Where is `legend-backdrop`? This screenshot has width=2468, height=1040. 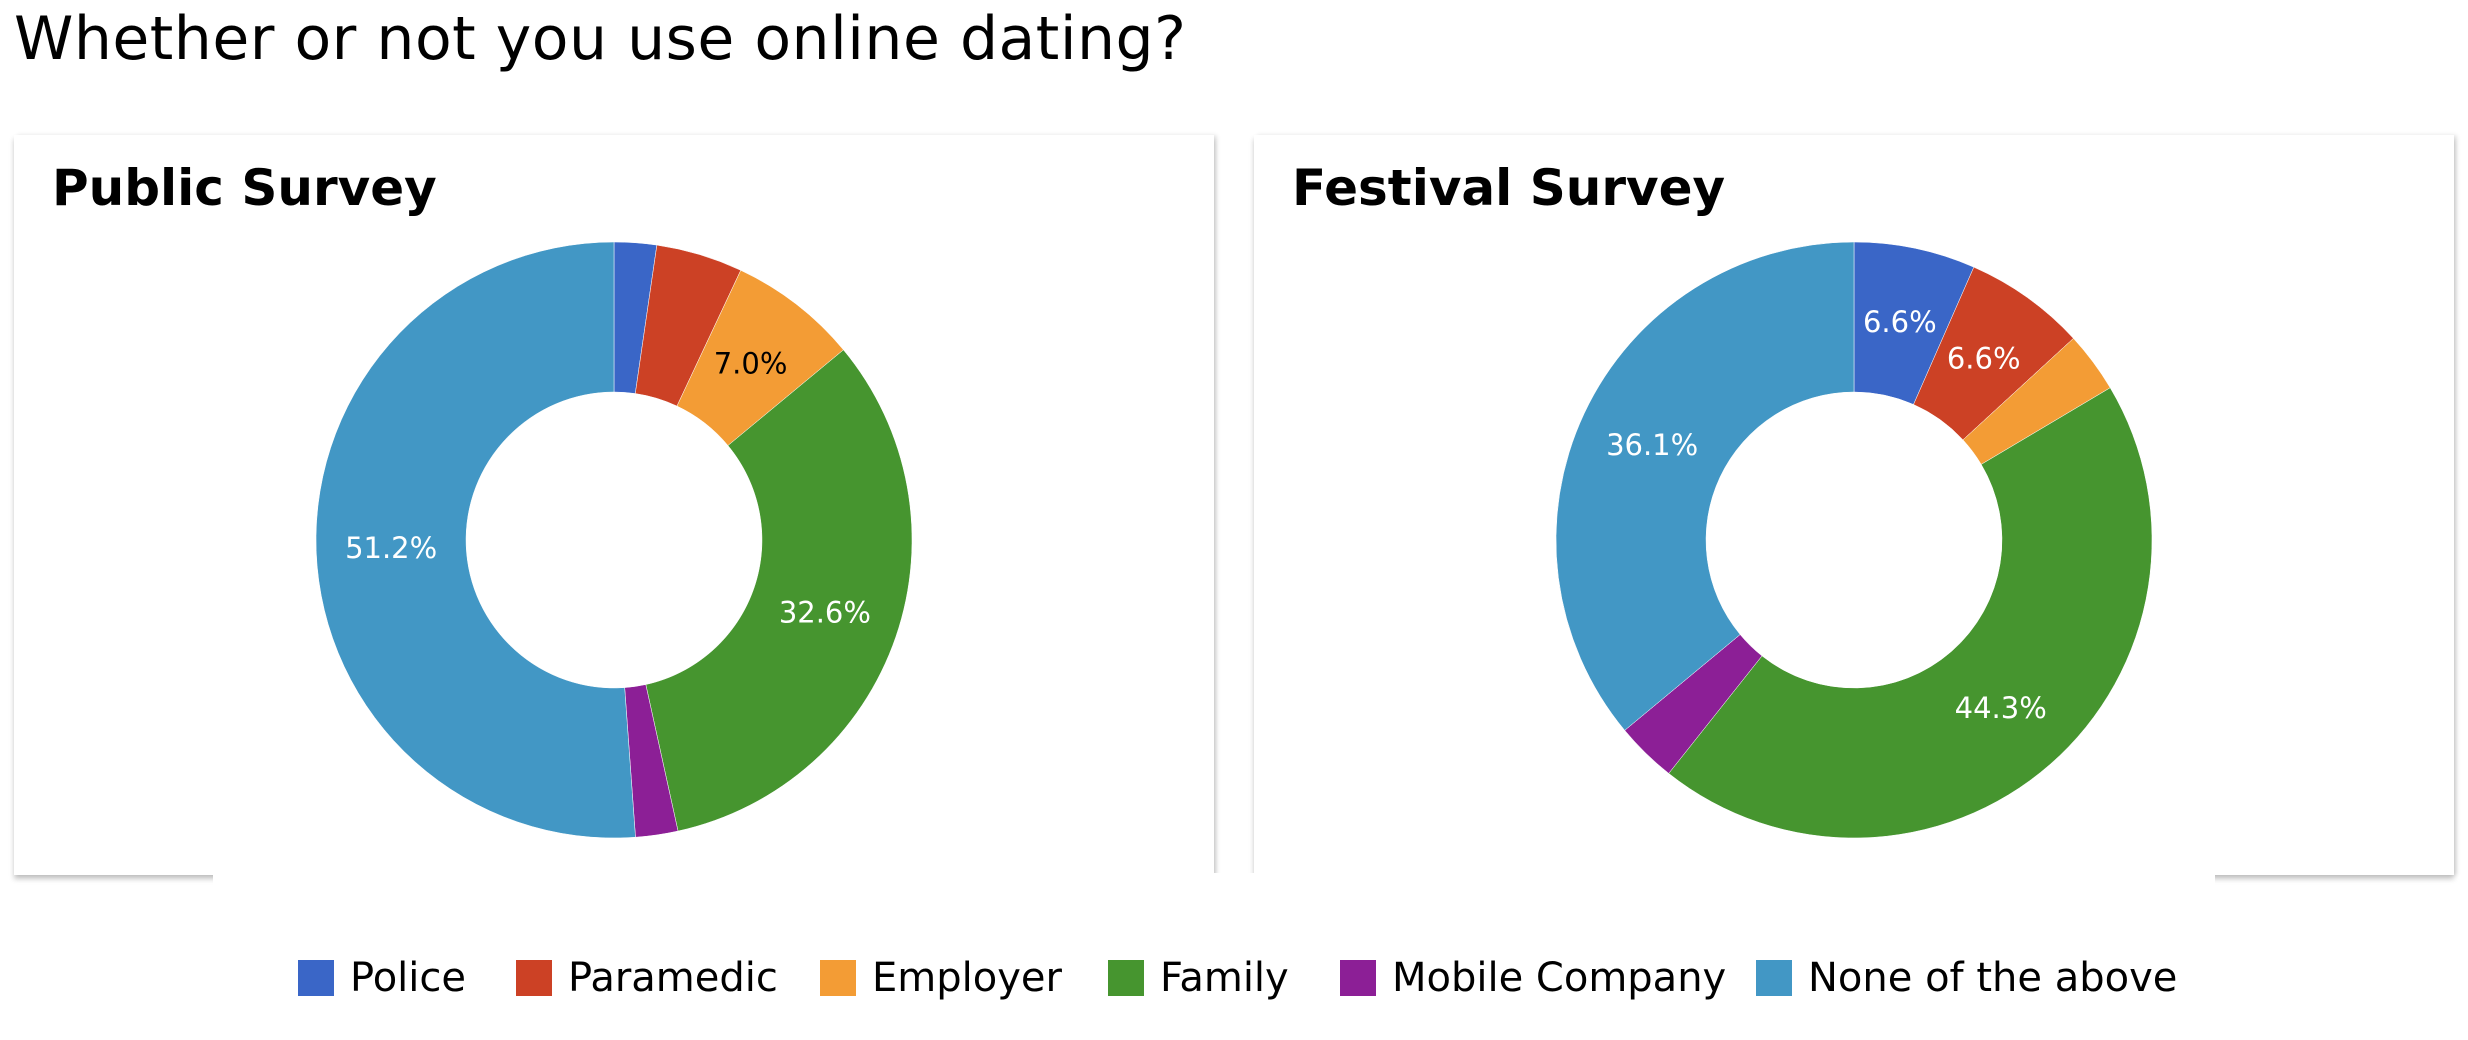
legend-backdrop is located at coordinates (1214, 888).